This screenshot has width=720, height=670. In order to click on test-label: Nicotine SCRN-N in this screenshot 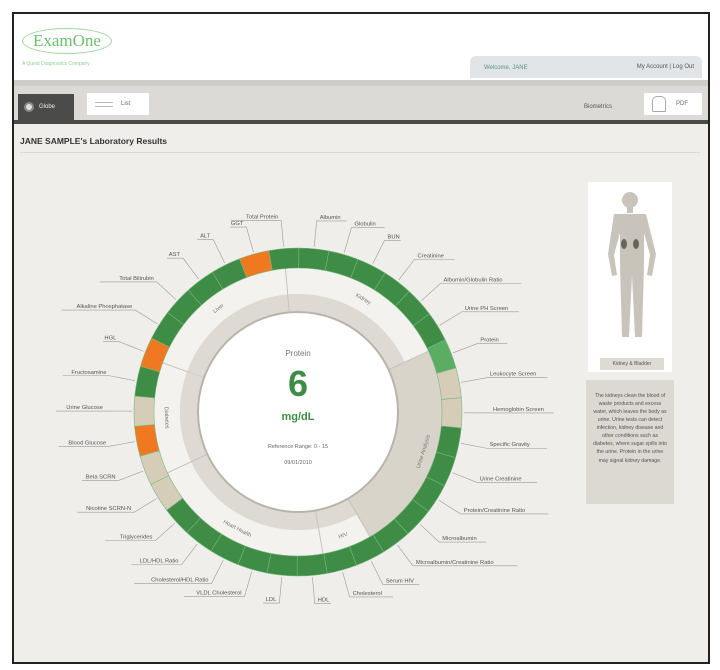, I will do `click(108, 509)`.